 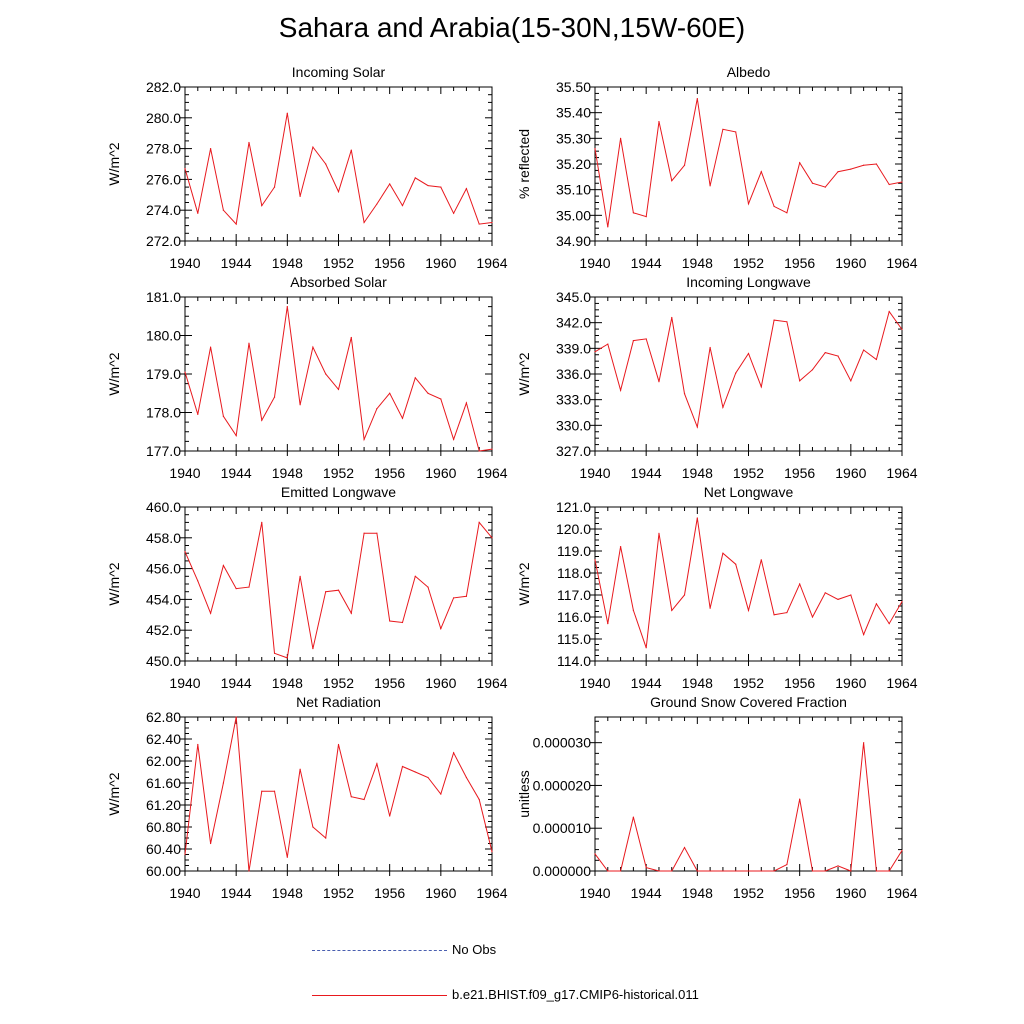 I want to click on y-tick-label: 120.0, so click(x=573, y=529).